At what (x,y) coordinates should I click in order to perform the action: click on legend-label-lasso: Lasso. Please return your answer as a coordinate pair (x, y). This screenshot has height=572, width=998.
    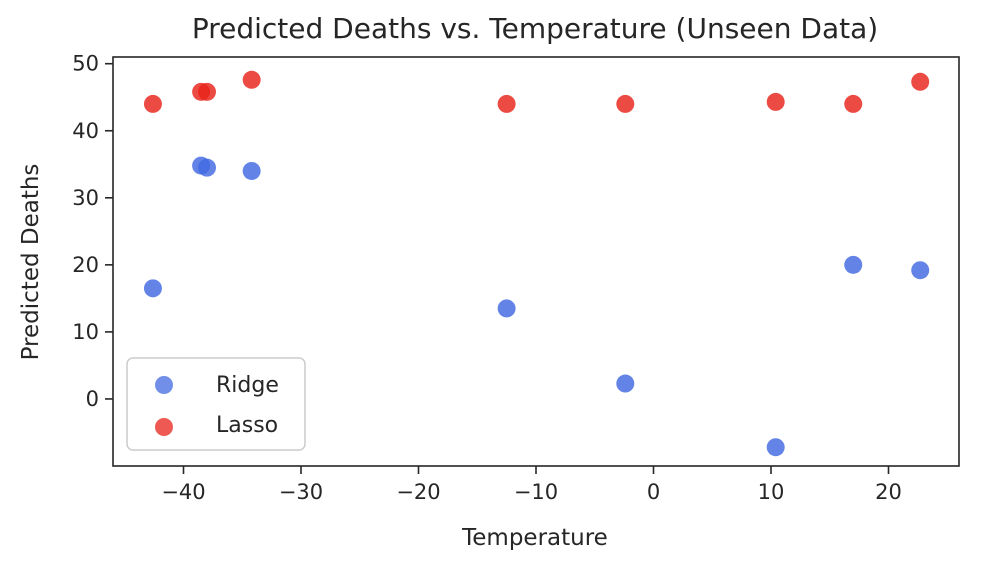
    Looking at the image, I should click on (247, 425).